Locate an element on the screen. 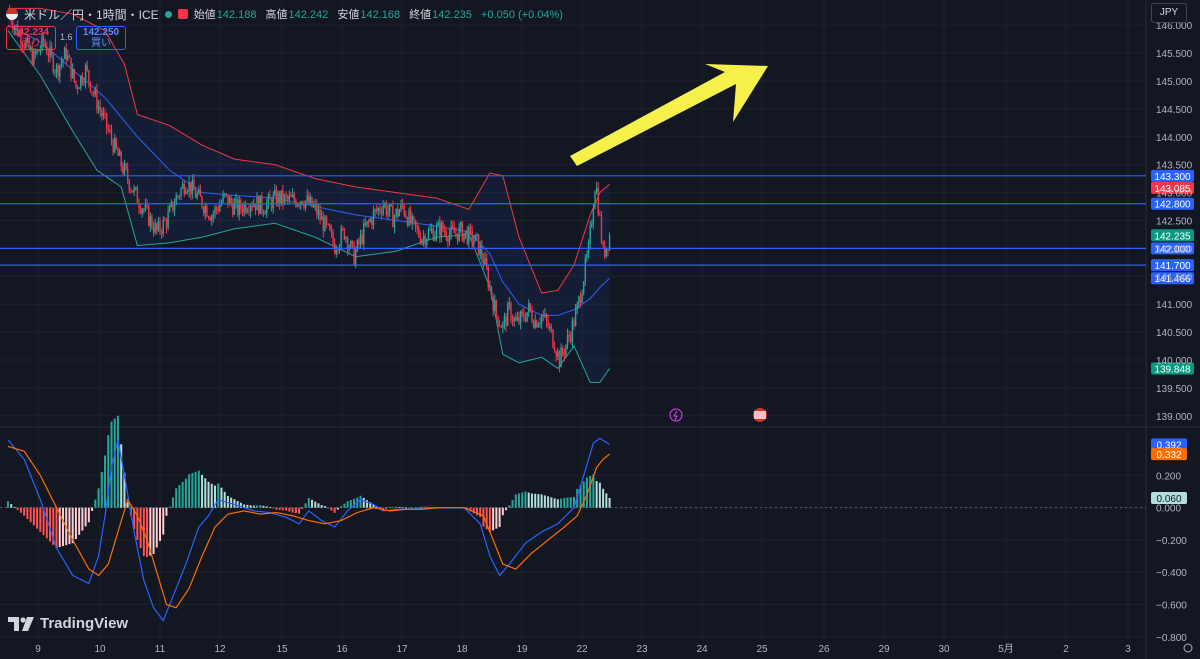 The width and height of the screenshot is (1200, 659). currency-selector: JPY is located at coordinates (1169, 13).